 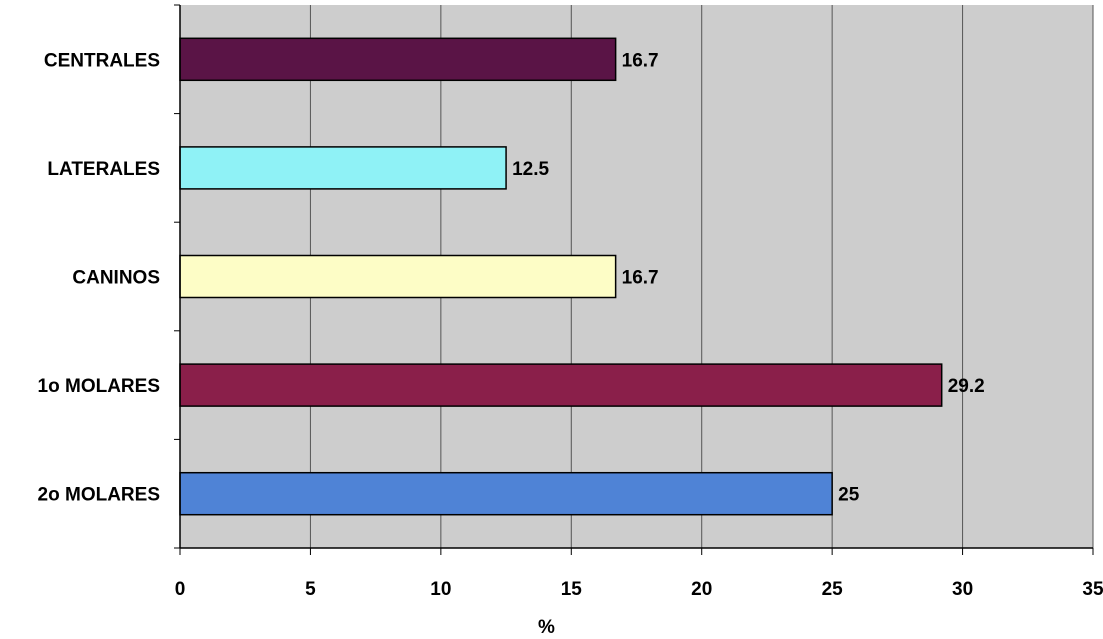 I want to click on category-label: 1o MOLARES, so click(x=99, y=386).